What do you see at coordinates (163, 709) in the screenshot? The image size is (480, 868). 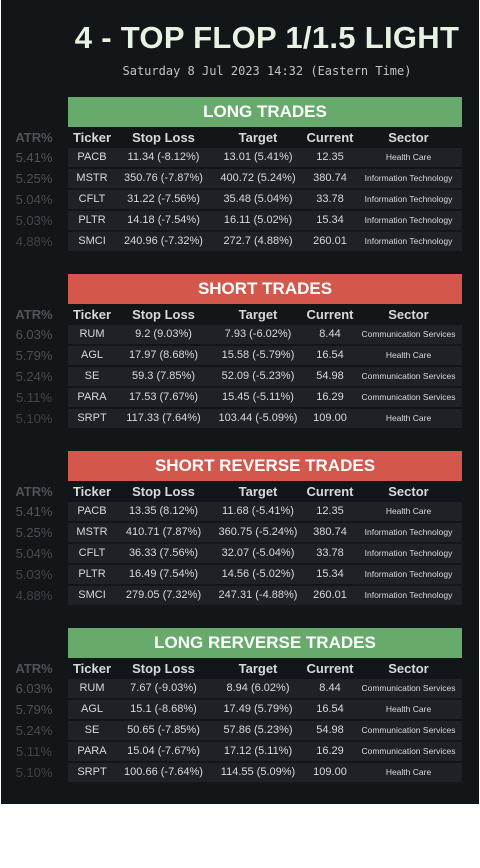 I see `cell-stop: 15.1 (-8.68%)` at bounding box center [163, 709].